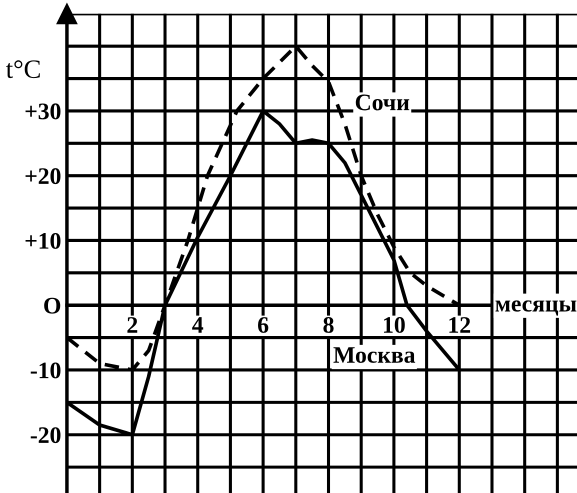 This screenshot has width=577, height=493. Describe the element at coordinates (43, 176) in the screenshot. I see `y-tick-label: +20` at that location.